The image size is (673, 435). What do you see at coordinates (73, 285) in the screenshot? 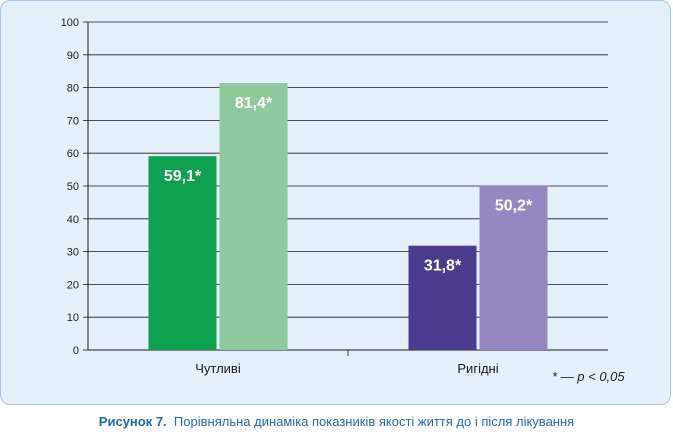
I see `y-tick-label: 20` at bounding box center [73, 285].